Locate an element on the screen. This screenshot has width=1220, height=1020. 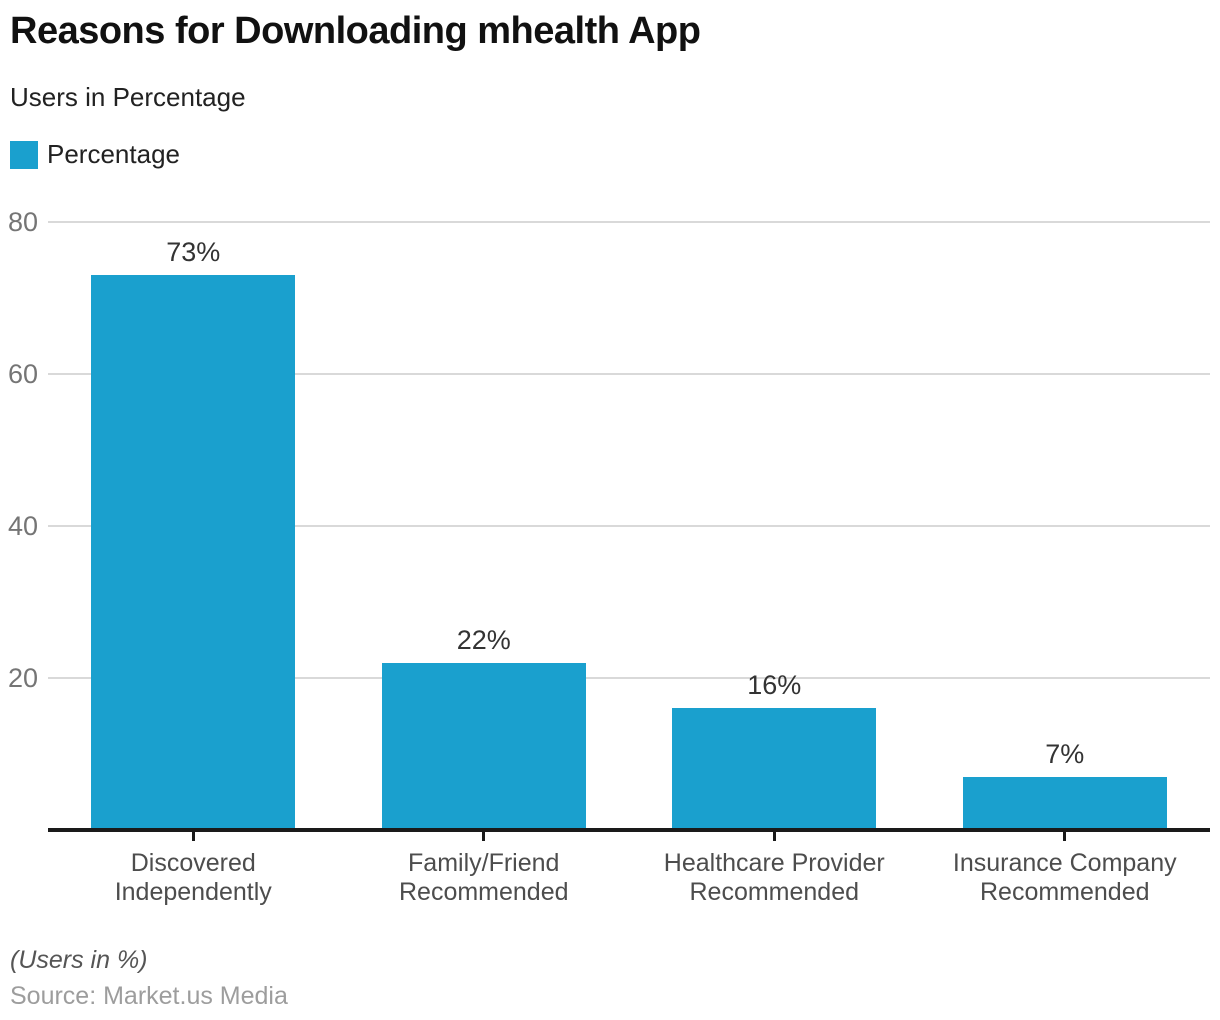
bar-value-label-2: 22% is located at coordinates (483, 639).